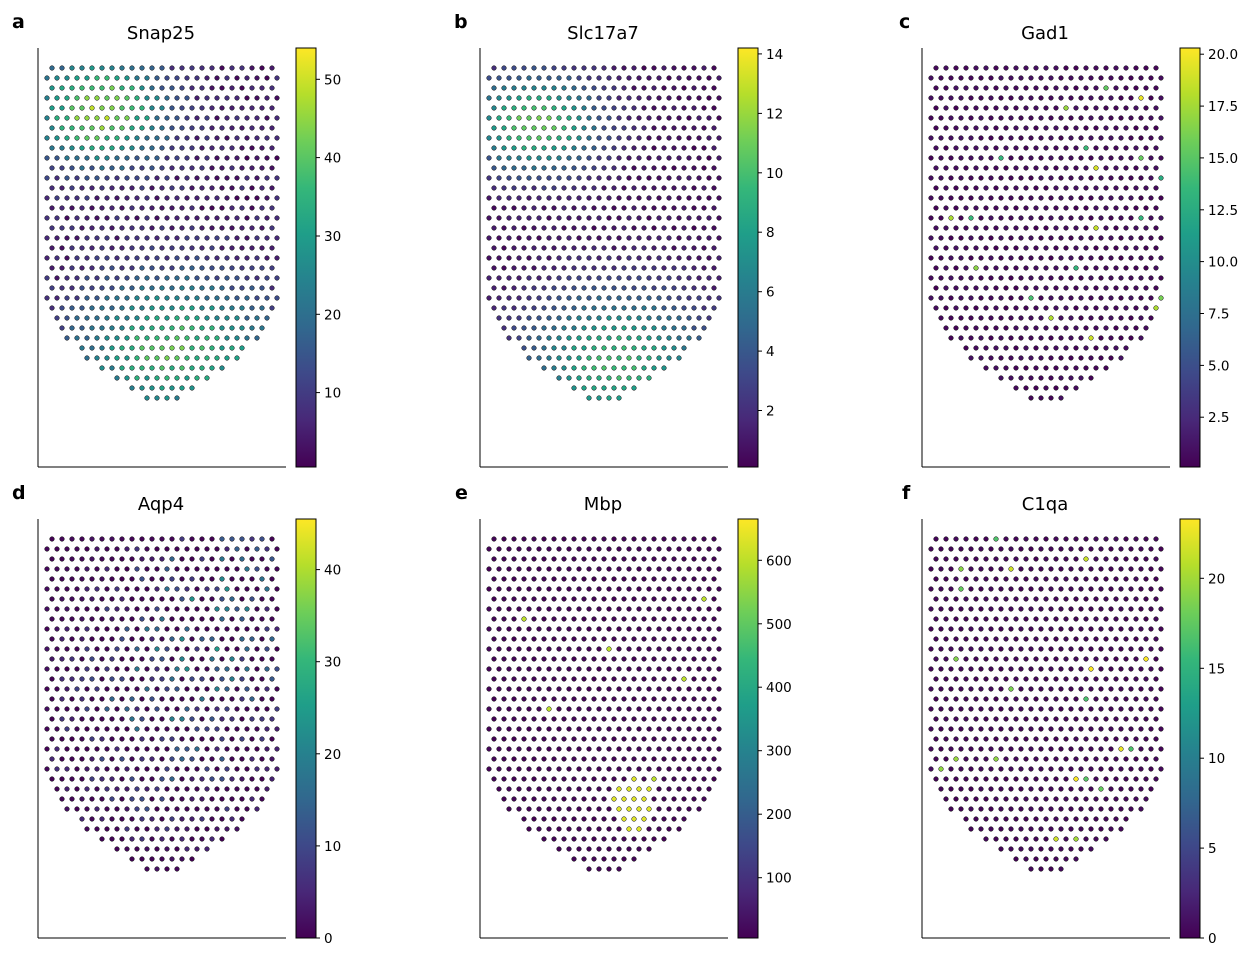 This screenshot has height=960, width=1257. Describe the element at coordinates (774, 55) in the screenshot. I see `colorbar-tick-label: 14` at that location.